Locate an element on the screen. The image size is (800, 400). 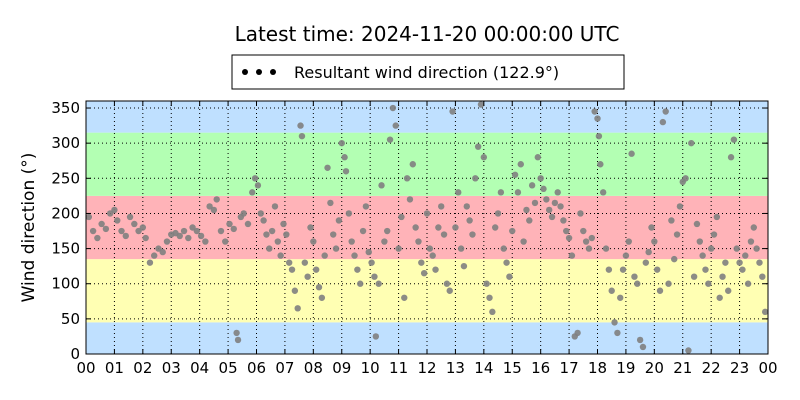
x-tick-label: 10 is located at coordinates (370, 368).